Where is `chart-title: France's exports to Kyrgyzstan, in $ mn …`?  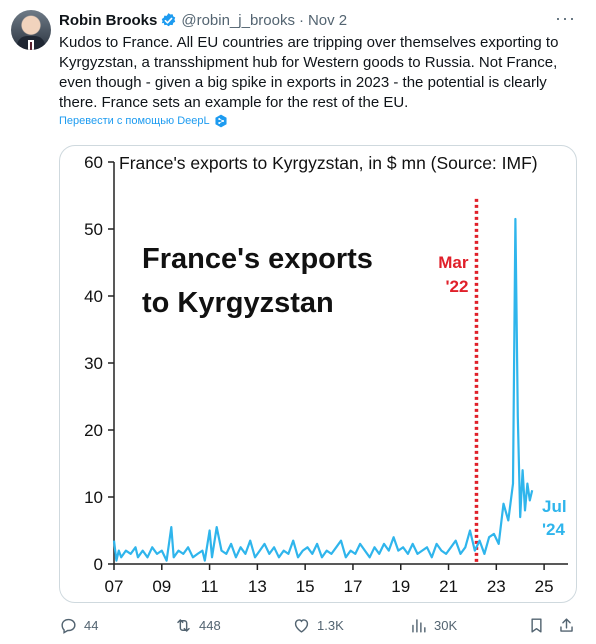 chart-title: France's exports to Kyrgyzstan, in $ mn … is located at coordinates (328, 163).